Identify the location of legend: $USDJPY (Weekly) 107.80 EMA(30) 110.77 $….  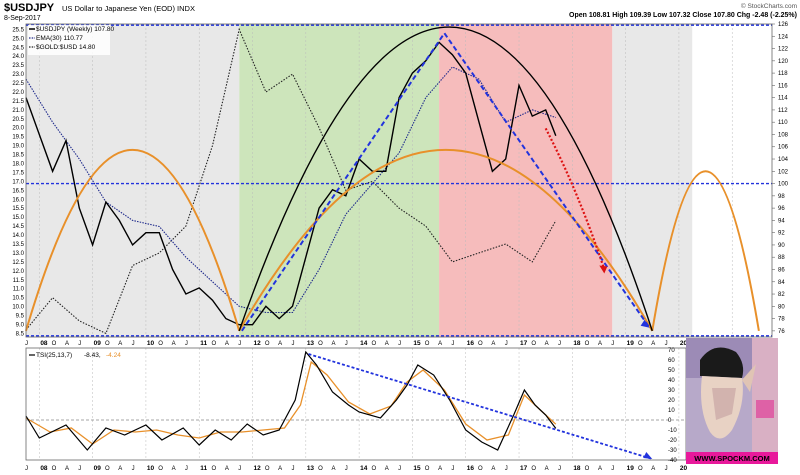
(71, 40).